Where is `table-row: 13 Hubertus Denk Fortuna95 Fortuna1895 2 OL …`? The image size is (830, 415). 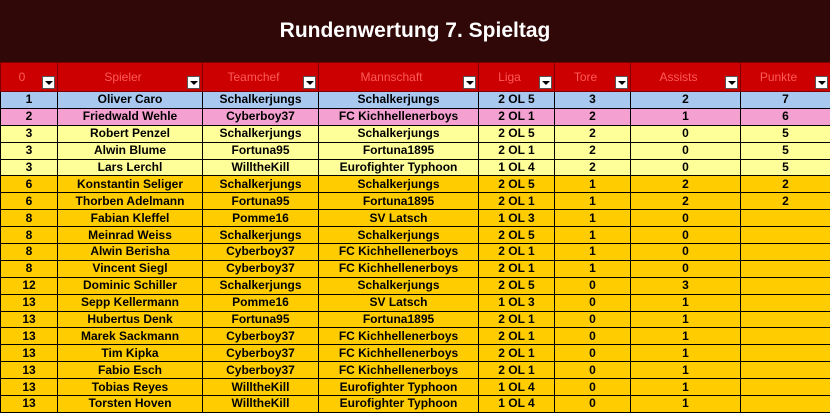
table-row: 13 Hubertus Denk Fortuna95 Fortuna1895 2 OL … is located at coordinates (415, 319).